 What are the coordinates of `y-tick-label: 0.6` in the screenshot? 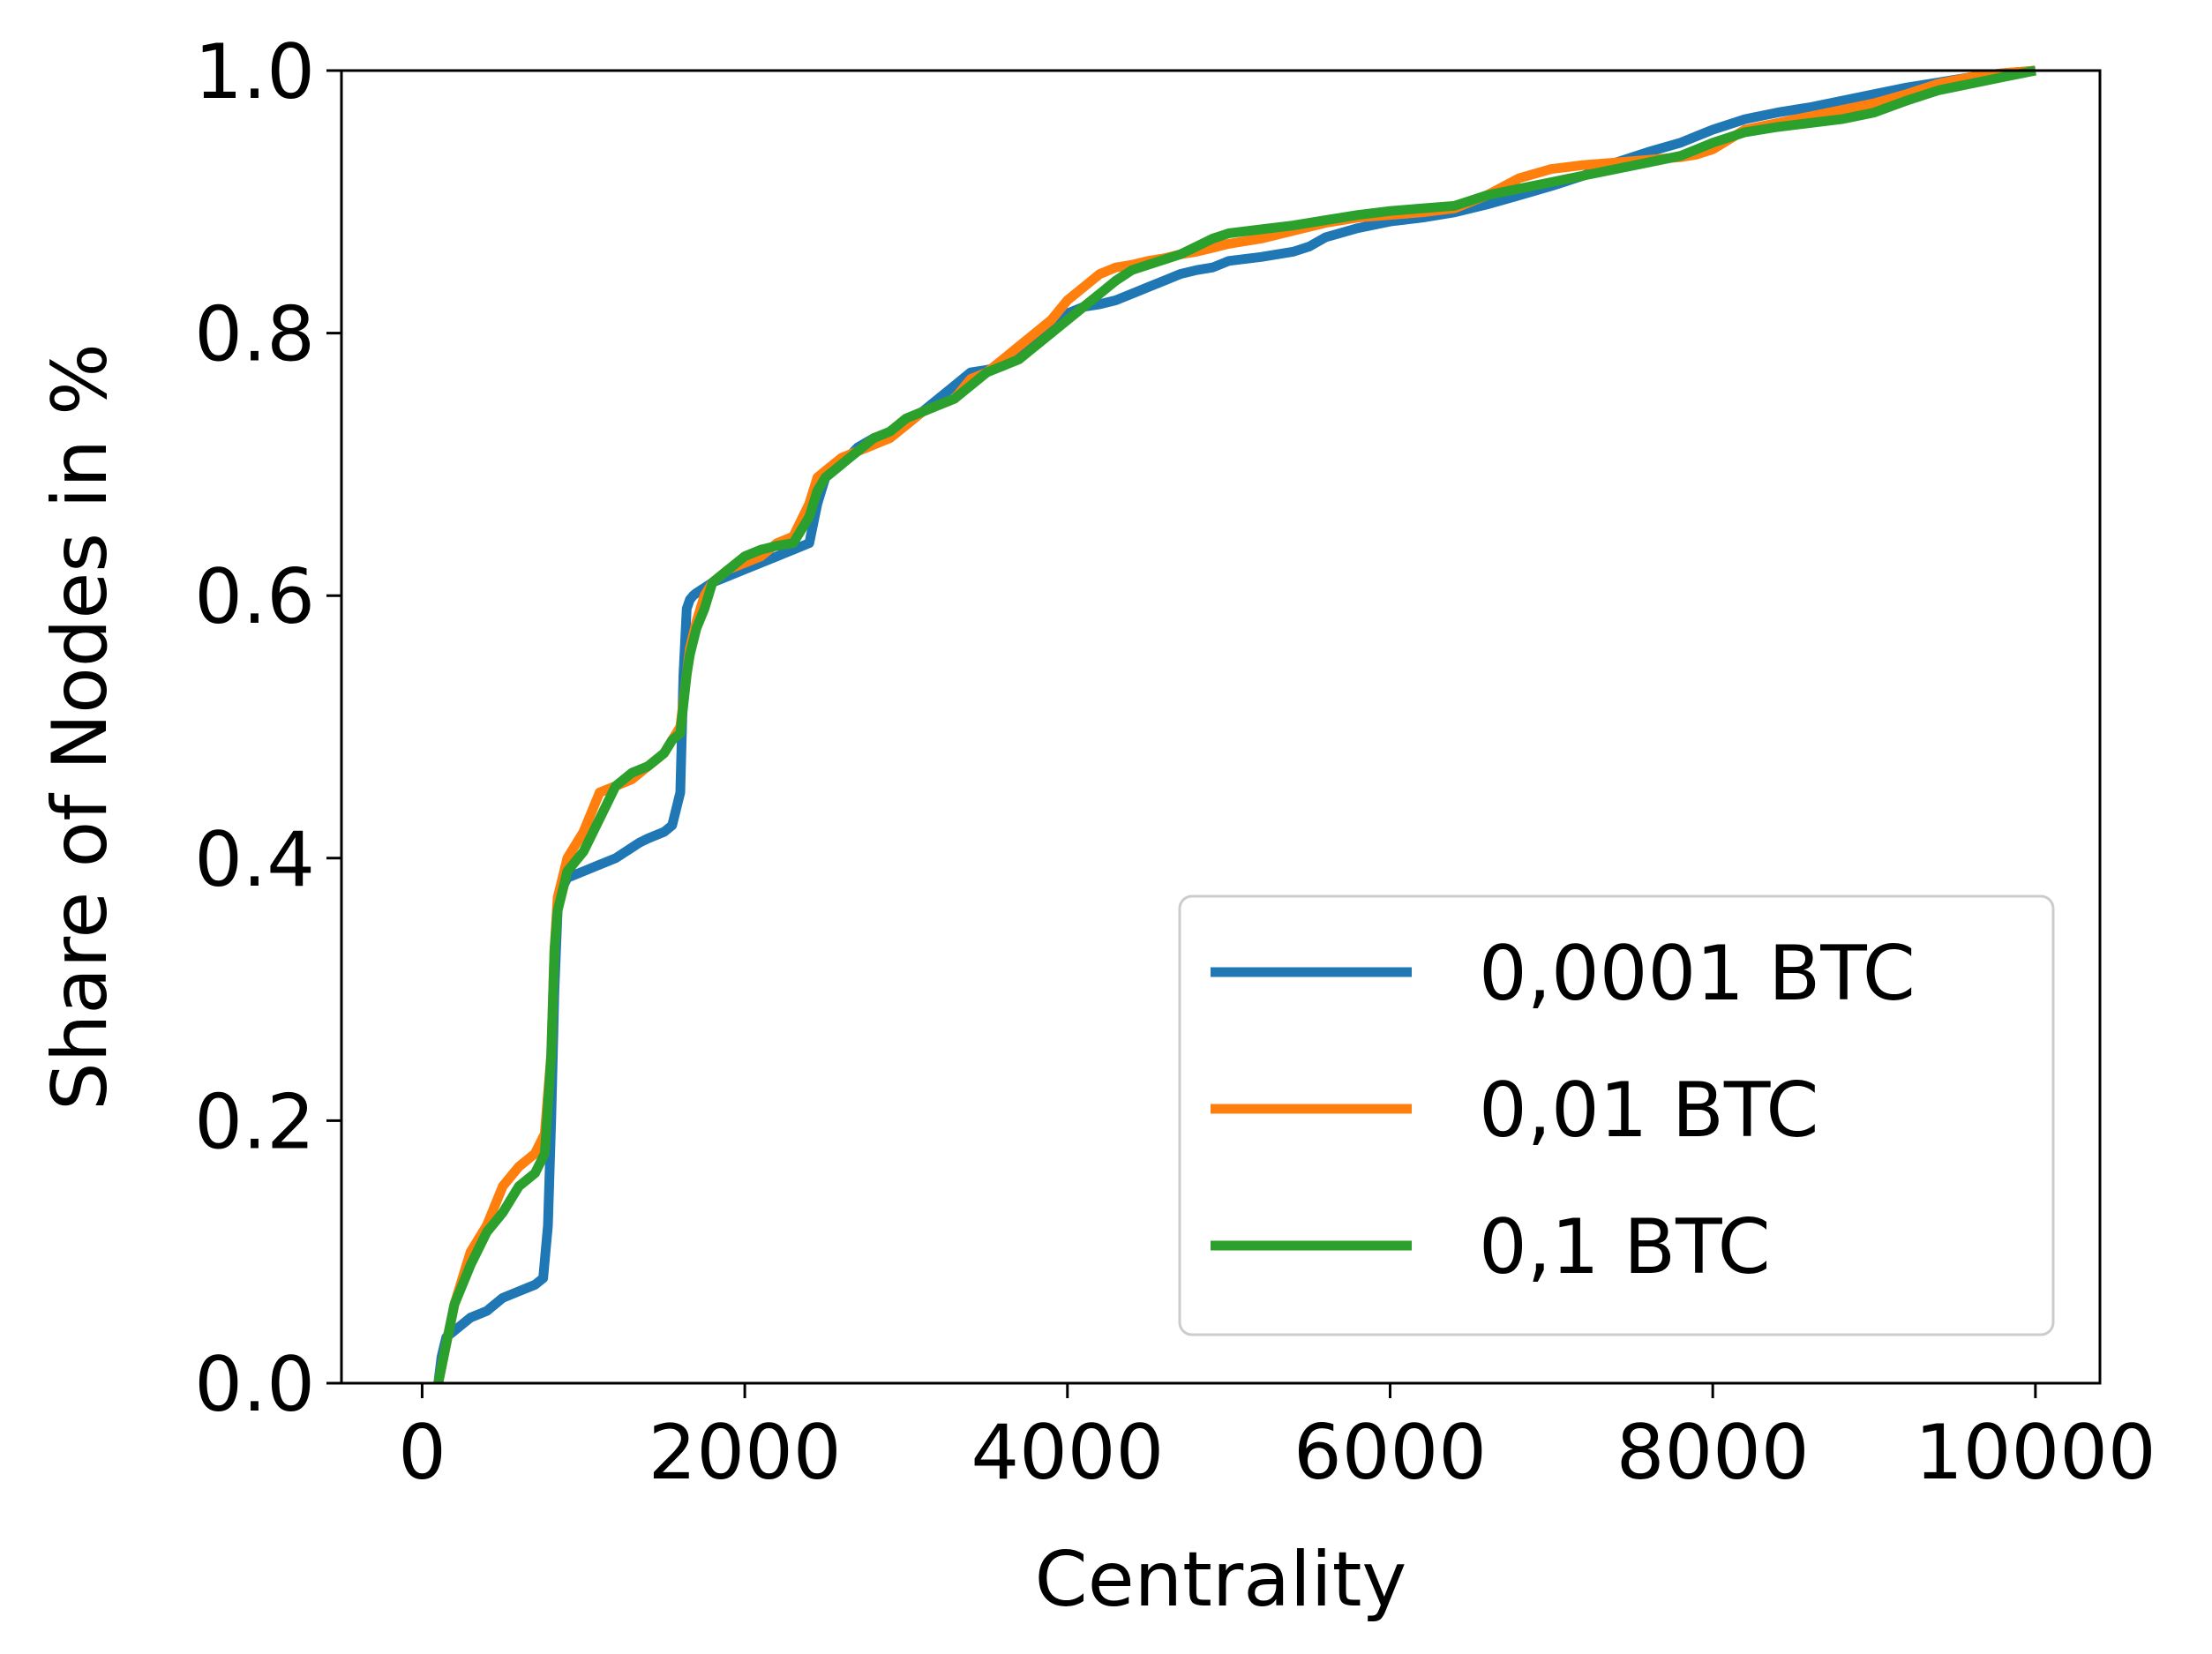 It's located at (255, 597).